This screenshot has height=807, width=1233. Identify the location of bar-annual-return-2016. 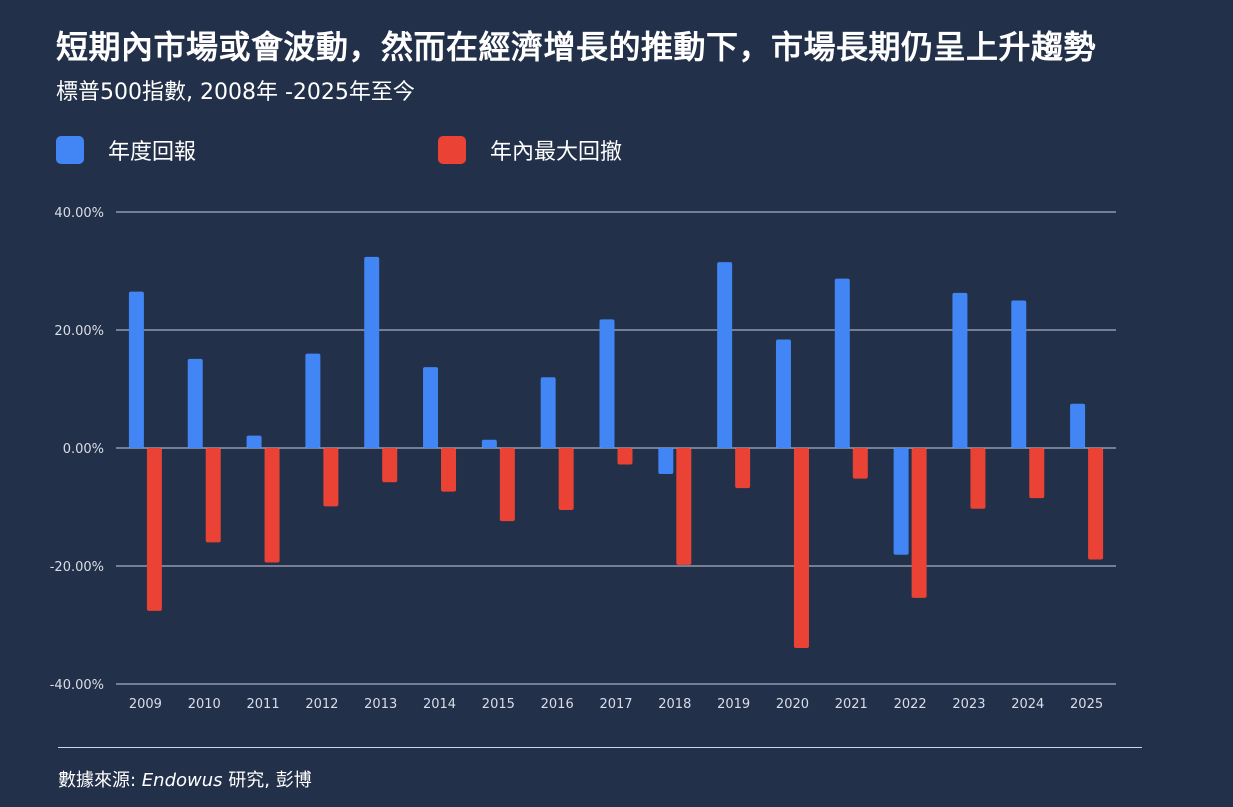
(548, 412).